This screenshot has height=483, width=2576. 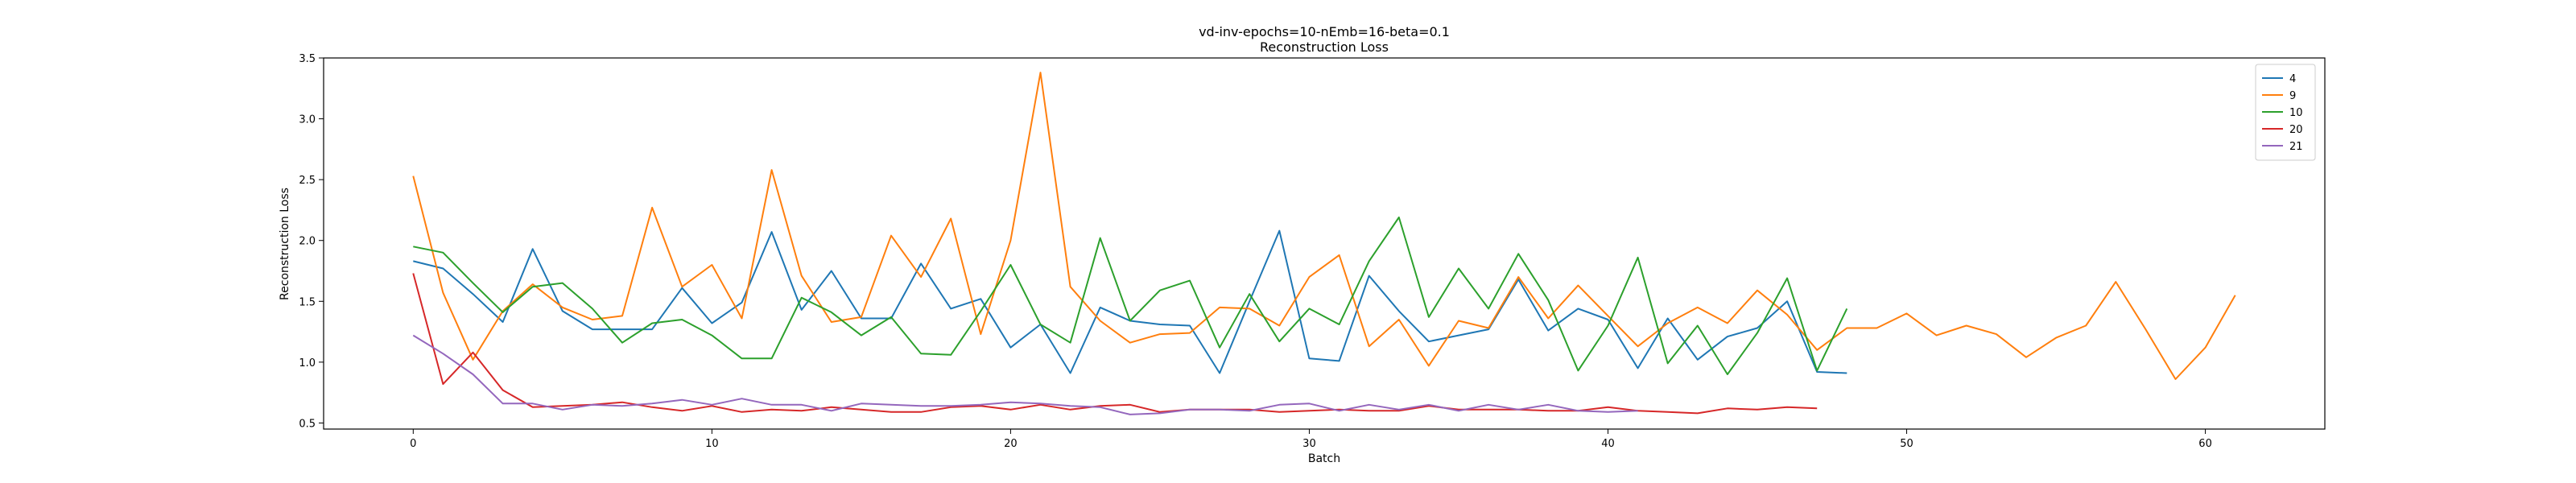 I want to click on y-axis: 0.5 1.0 1.5 2.0 2.5 3.0 3.5, so click(x=311, y=242).